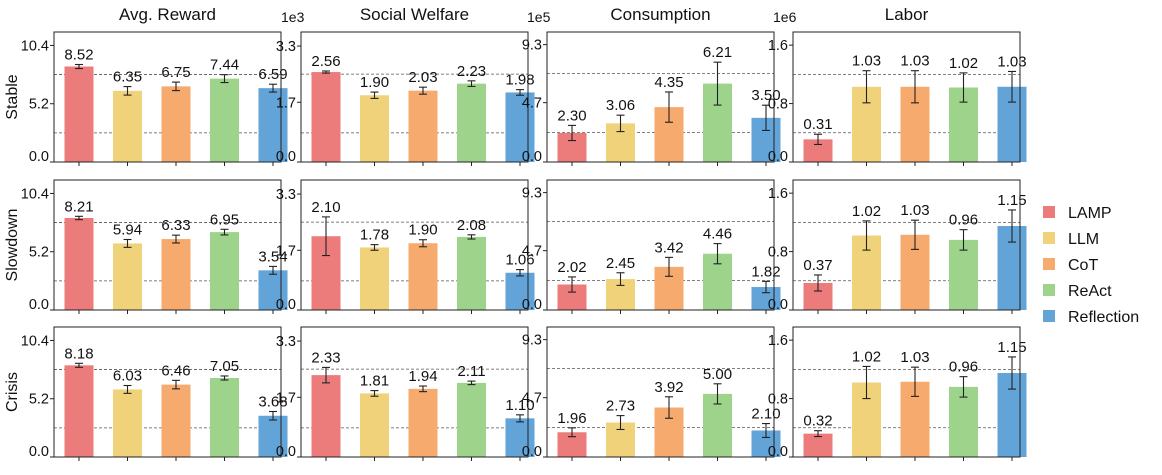  What do you see at coordinates (765, 95) in the screenshot?
I see `data-label: 3.50` at bounding box center [765, 95].